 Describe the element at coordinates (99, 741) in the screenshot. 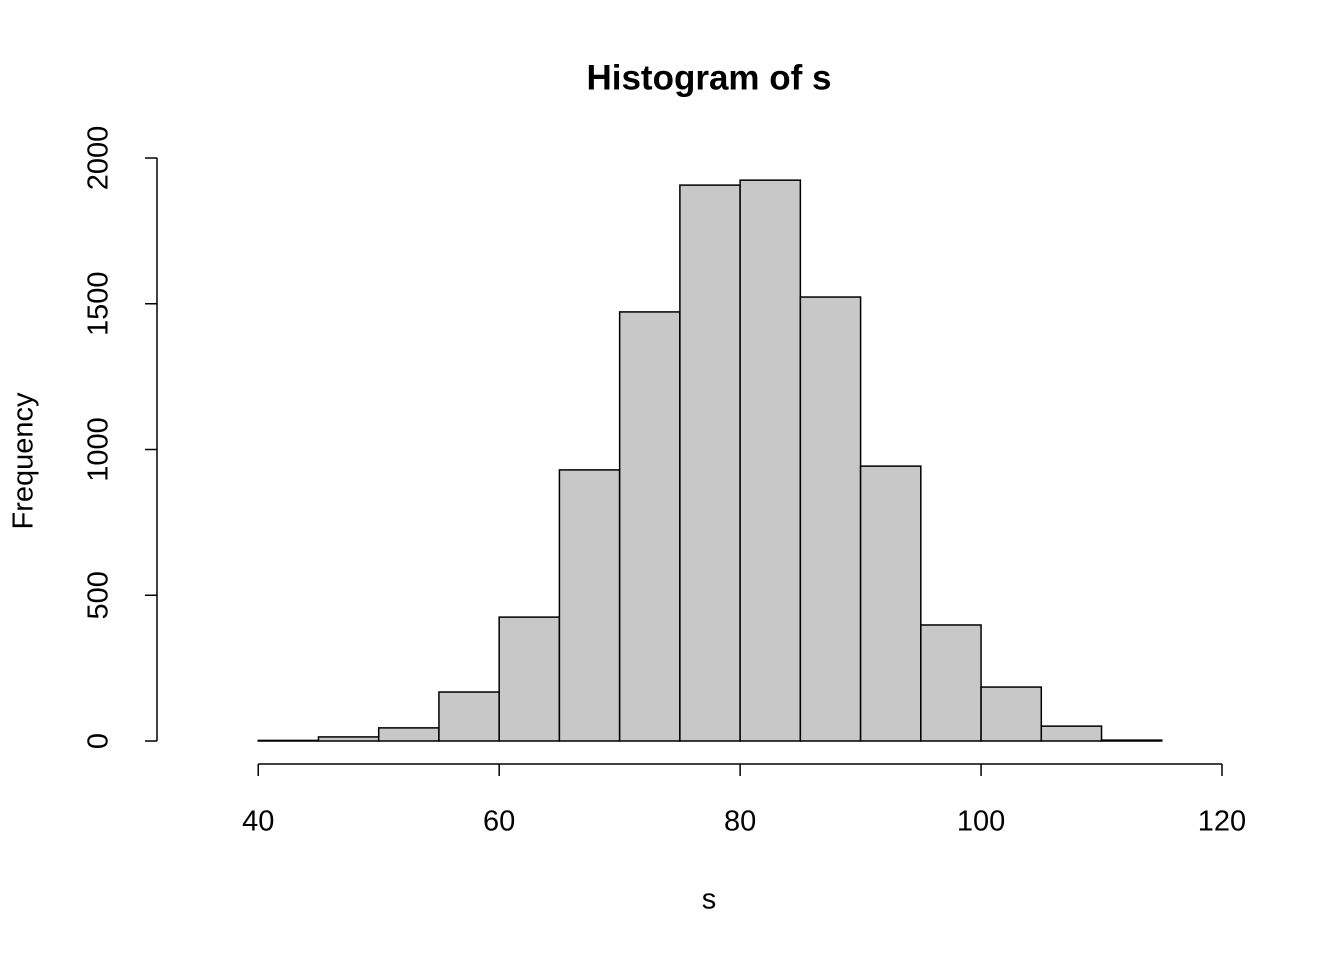

I see `y-tick-label: 0` at that location.